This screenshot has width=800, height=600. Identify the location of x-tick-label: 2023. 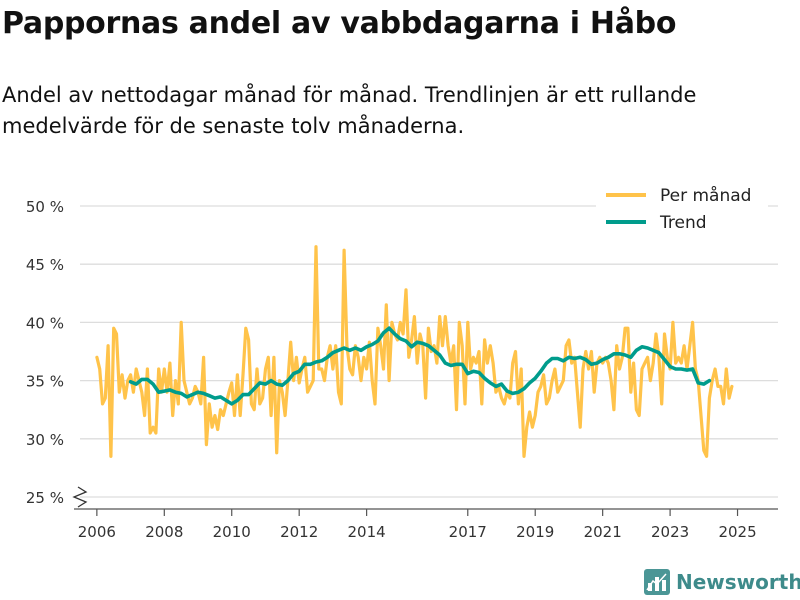
(670, 532).